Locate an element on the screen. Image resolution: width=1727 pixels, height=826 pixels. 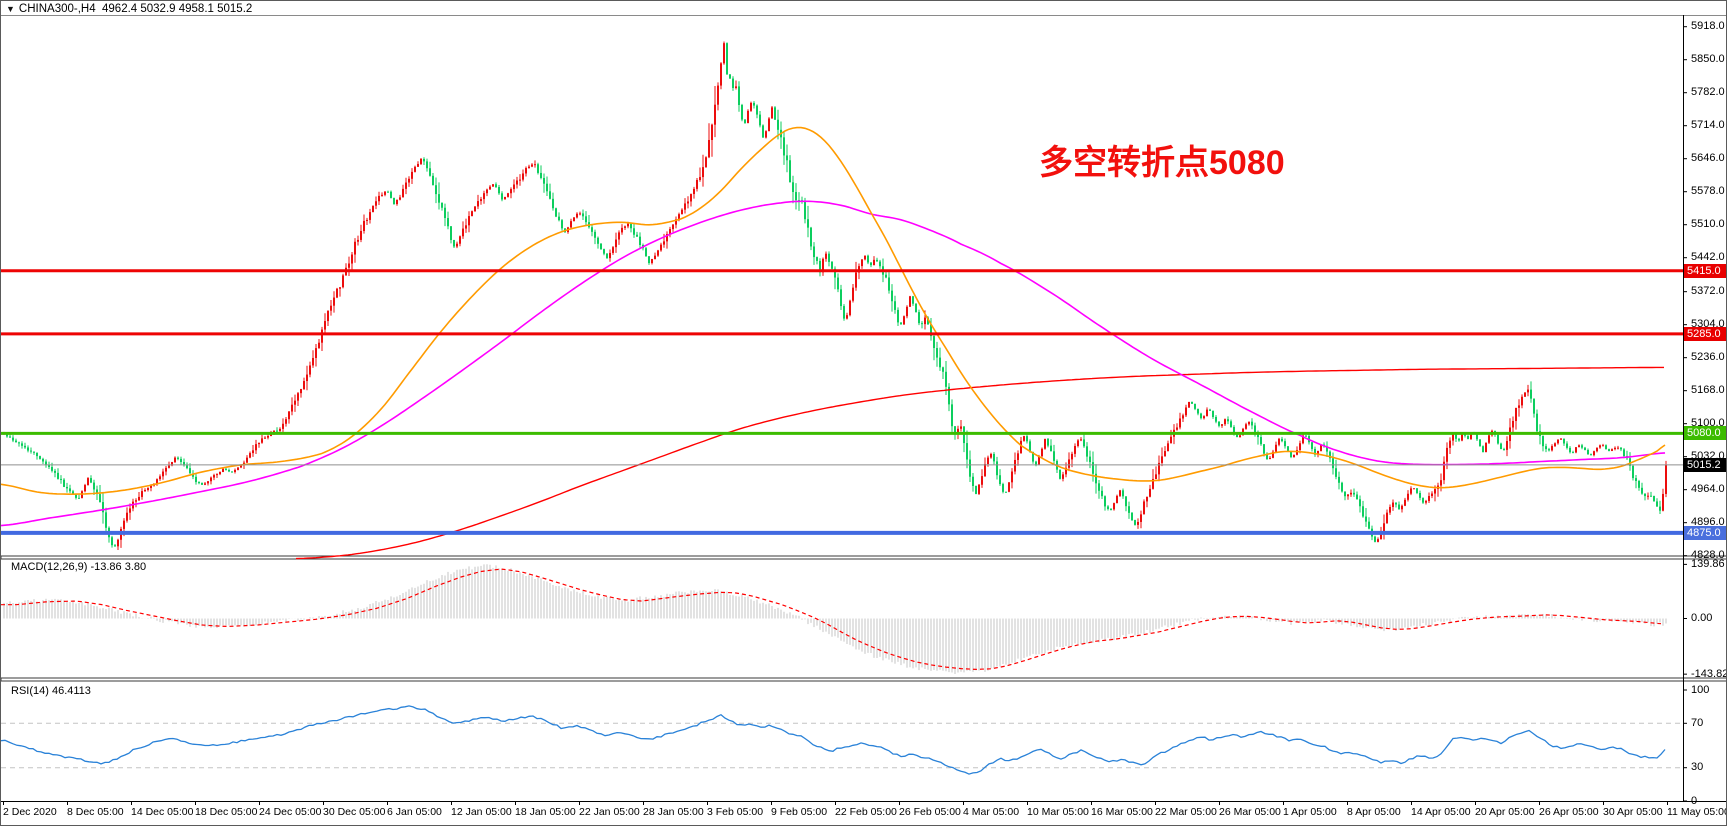
panel-splitter-macd is located at coordinates (863, 557).